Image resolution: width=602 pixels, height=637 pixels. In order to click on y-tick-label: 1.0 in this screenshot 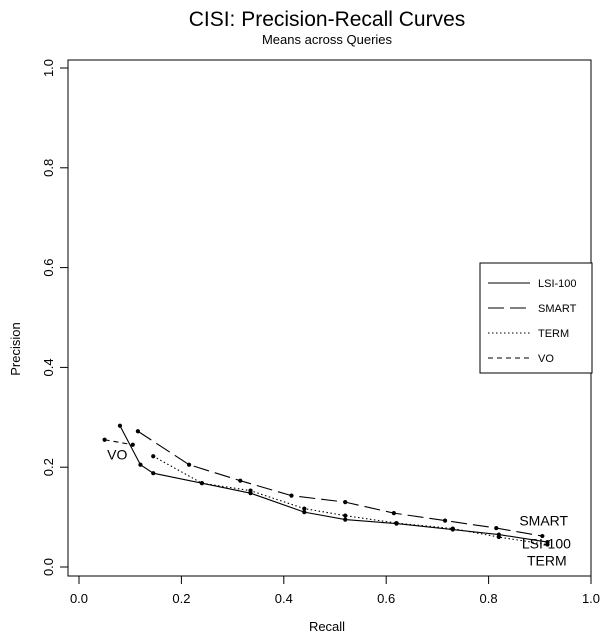, I will do `click(48, 68)`.